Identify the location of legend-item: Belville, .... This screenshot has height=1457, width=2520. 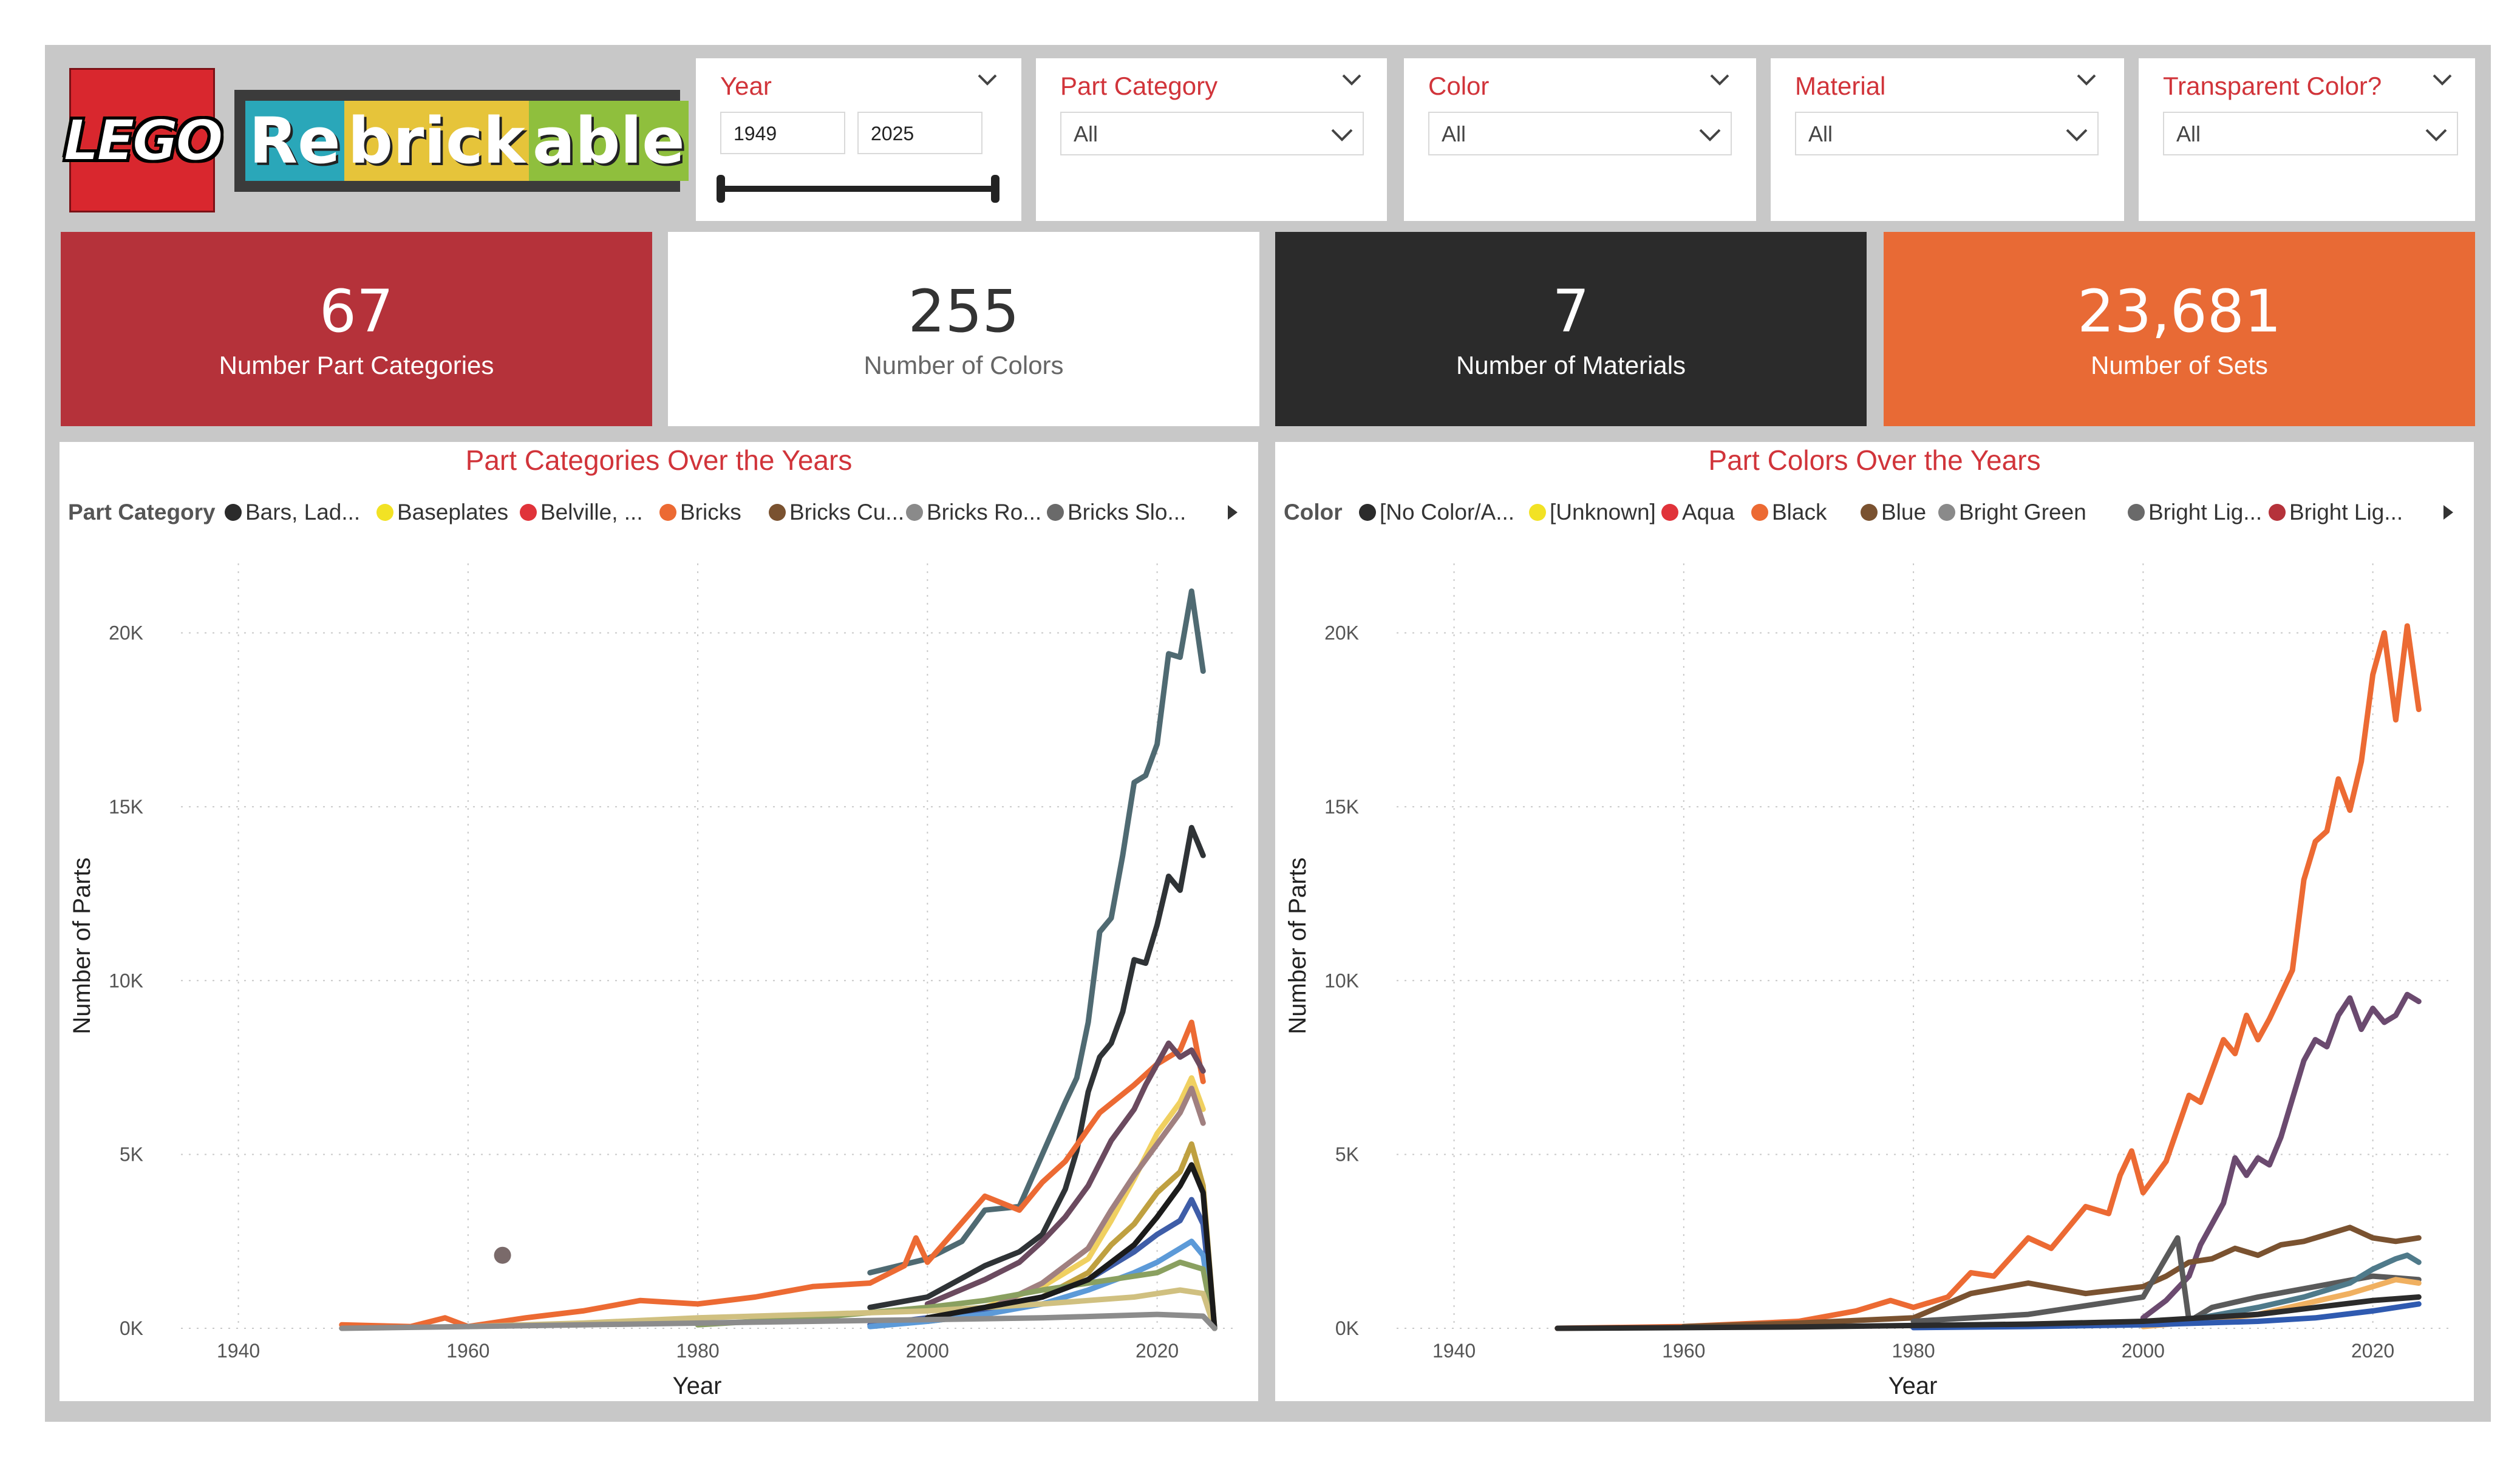
(591, 512).